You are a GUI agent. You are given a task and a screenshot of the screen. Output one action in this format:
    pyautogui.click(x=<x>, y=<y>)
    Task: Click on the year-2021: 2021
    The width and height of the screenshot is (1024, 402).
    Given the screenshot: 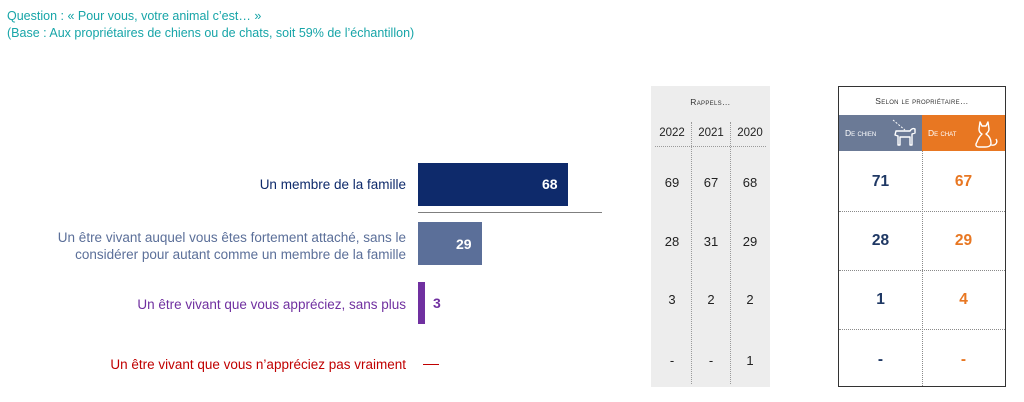 What is the action you would take?
    pyautogui.click(x=711, y=133)
    